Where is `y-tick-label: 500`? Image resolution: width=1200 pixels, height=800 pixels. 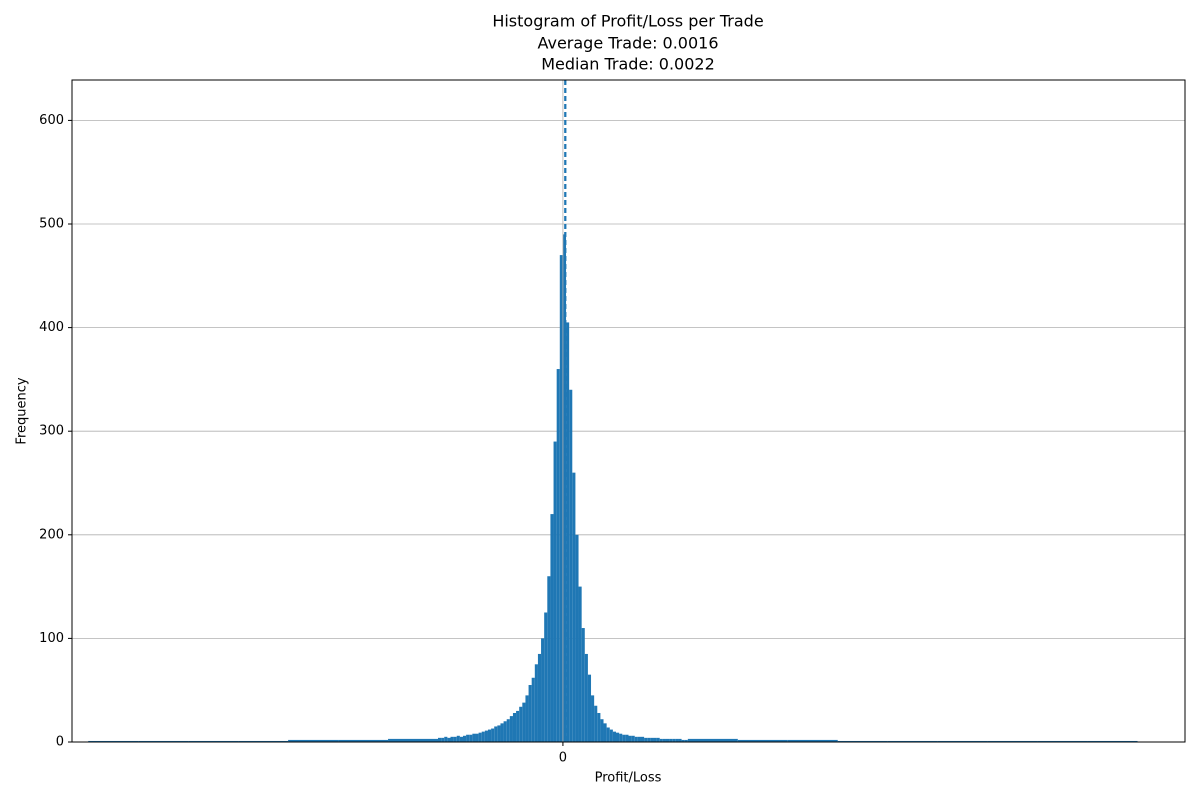 y-tick-label: 500 is located at coordinates (51, 224).